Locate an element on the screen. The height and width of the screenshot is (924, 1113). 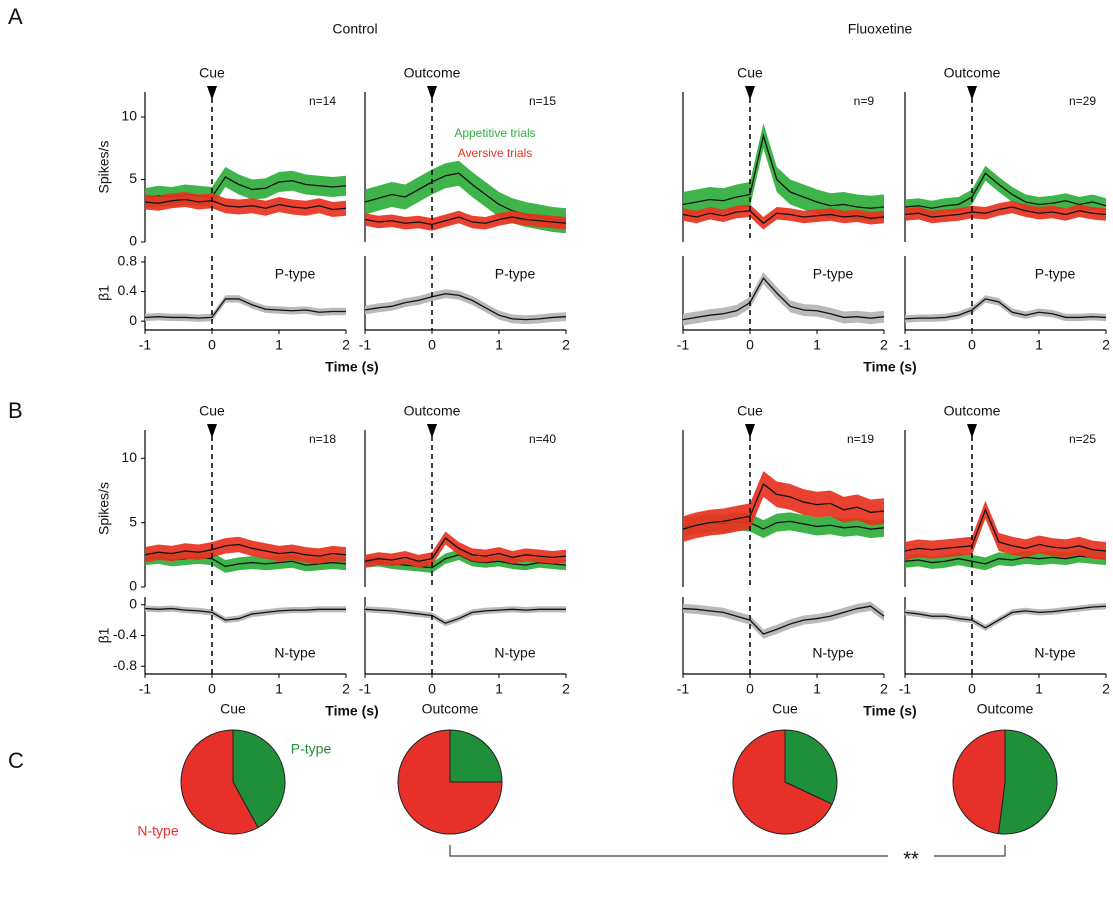
group-title: Control is located at coordinates (354, 29).